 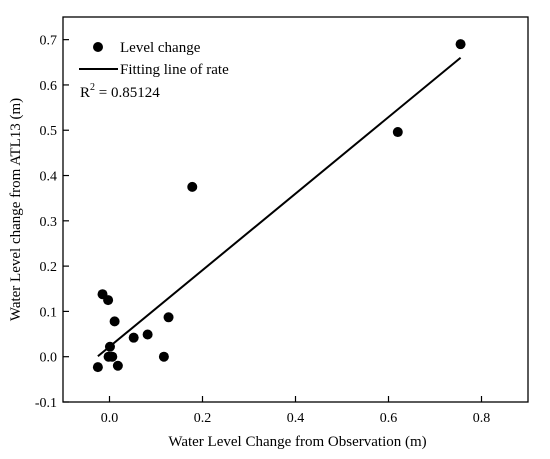 What do you see at coordinates (49, 222) in the screenshot?
I see `y-tick-label: 0.3` at bounding box center [49, 222].